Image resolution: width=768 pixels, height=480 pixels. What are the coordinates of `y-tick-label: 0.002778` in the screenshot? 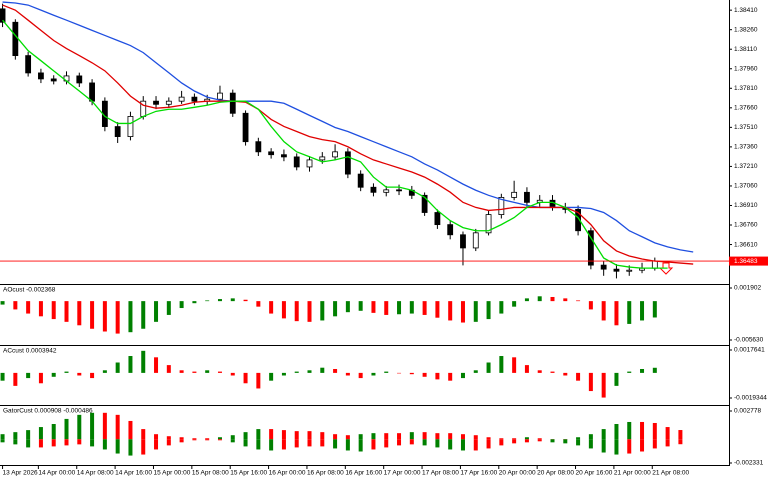 It's located at (747, 411).